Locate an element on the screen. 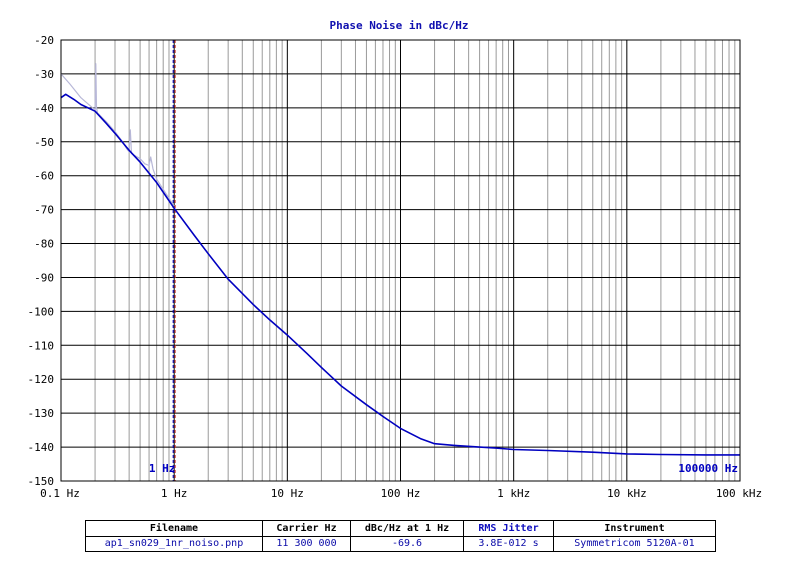 The width and height of the screenshot is (800, 575). header-dbc-at-1hz: dBc/Hz at 1 Hz is located at coordinates (407, 528).